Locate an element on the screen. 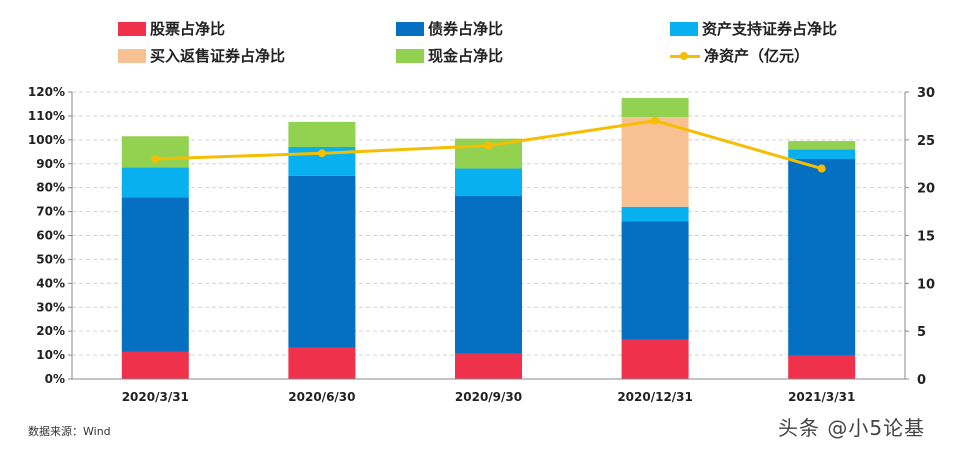  legend-item-repo: 买入返售证券占净比 is located at coordinates (201, 55).